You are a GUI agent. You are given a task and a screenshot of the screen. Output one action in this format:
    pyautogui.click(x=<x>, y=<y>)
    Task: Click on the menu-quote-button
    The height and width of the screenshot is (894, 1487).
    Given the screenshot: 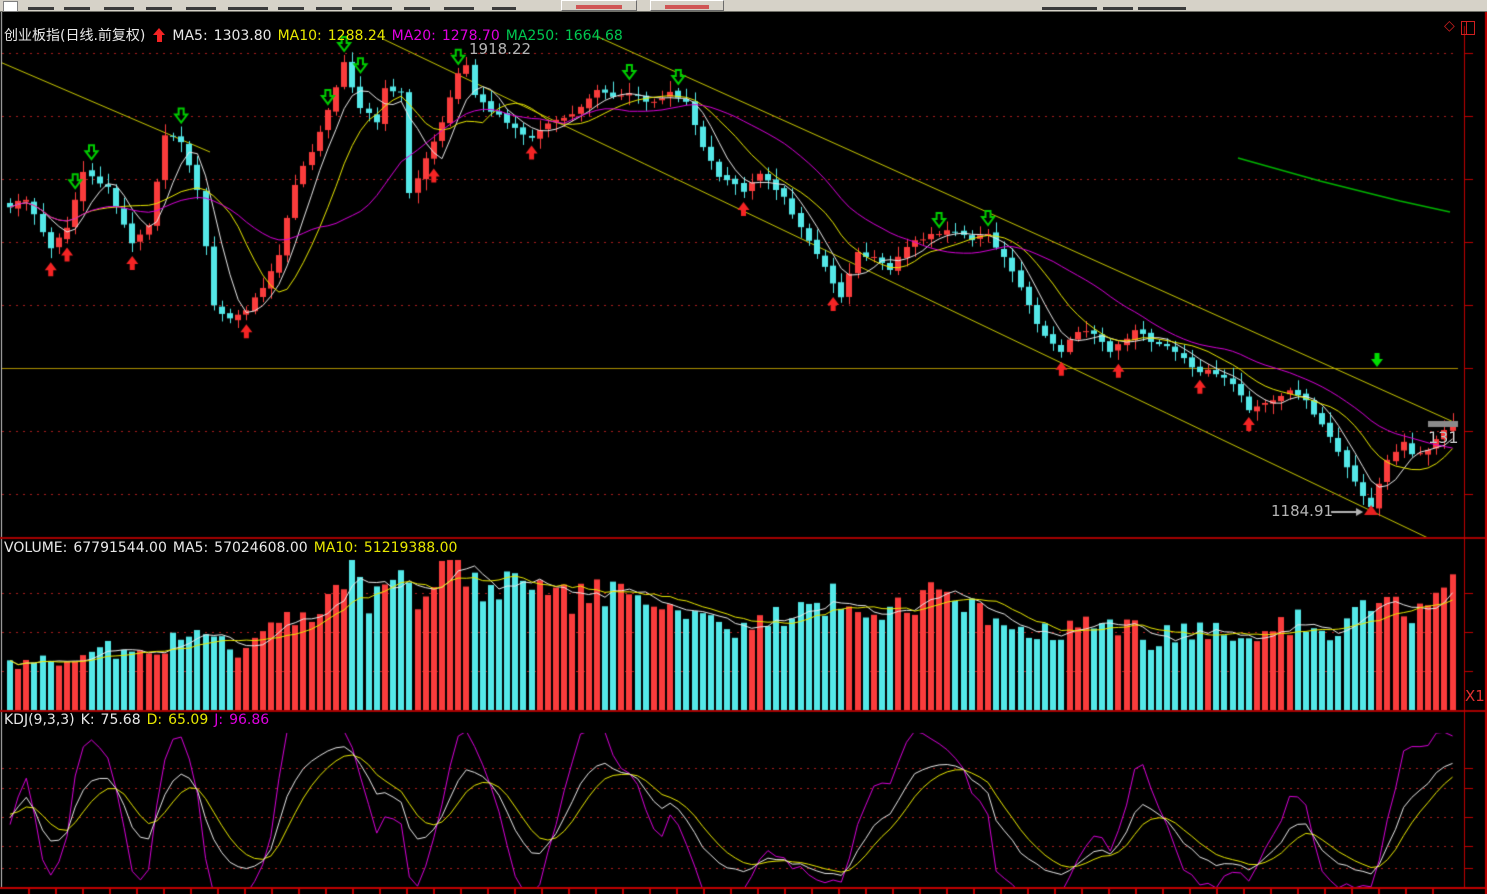 What is the action you would take?
    pyautogui.click(x=599, y=5)
    